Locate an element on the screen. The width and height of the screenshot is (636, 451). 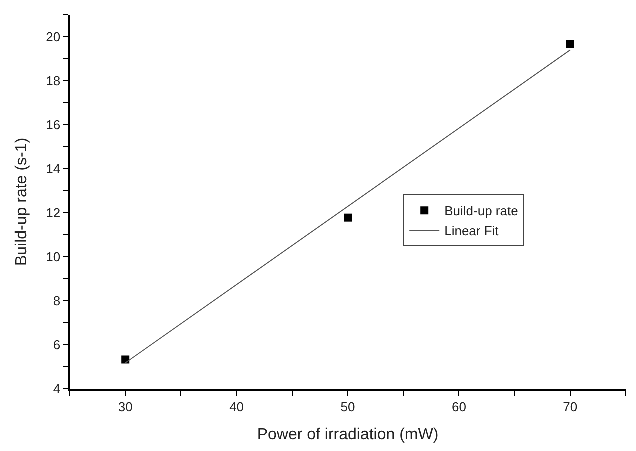
x-tick-label: 40 is located at coordinates (237, 406).